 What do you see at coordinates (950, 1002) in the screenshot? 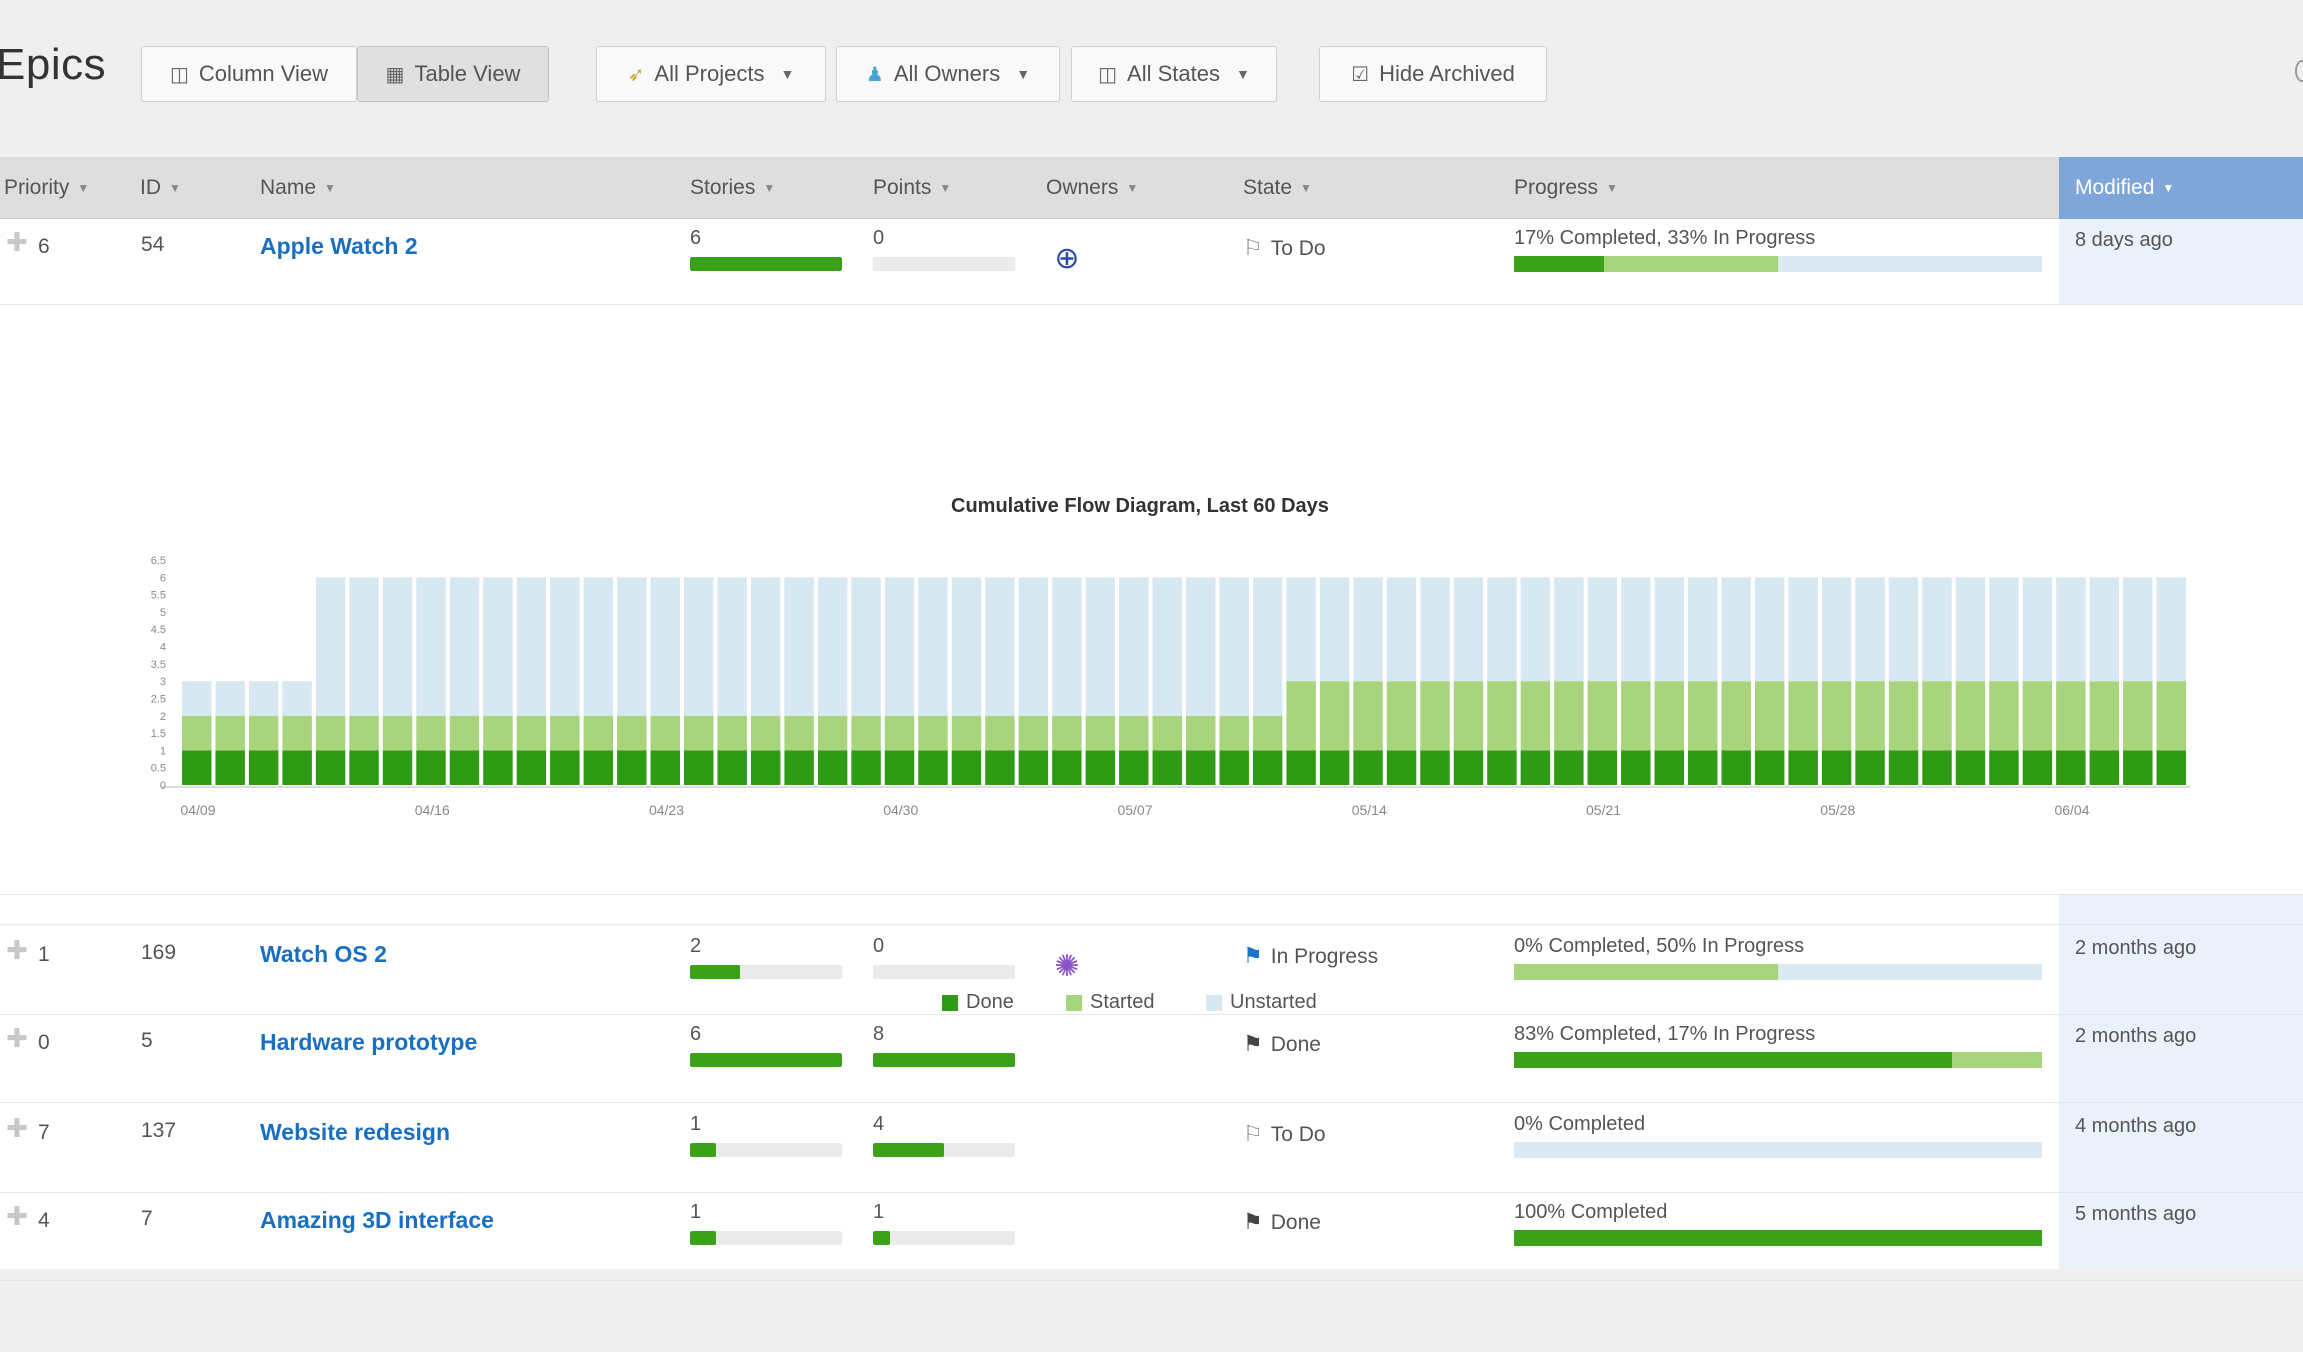
I see `legend-swatch-done` at bounding box center [950, 1002].